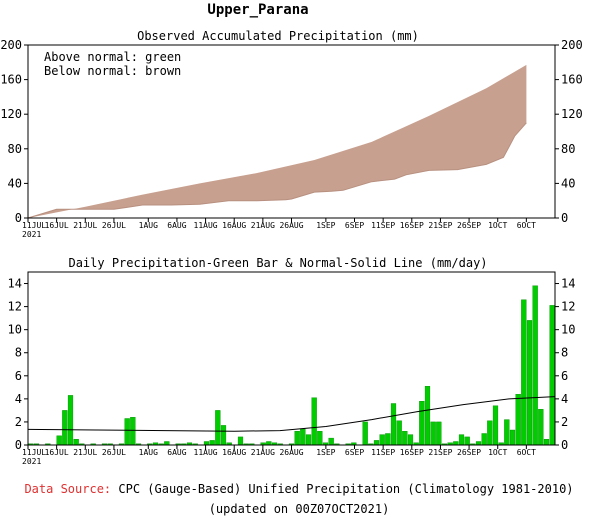 The height and width of the screenshot is (518, 598). I want to click on accum-xtick-label: 26JUL, so click(114, 225).